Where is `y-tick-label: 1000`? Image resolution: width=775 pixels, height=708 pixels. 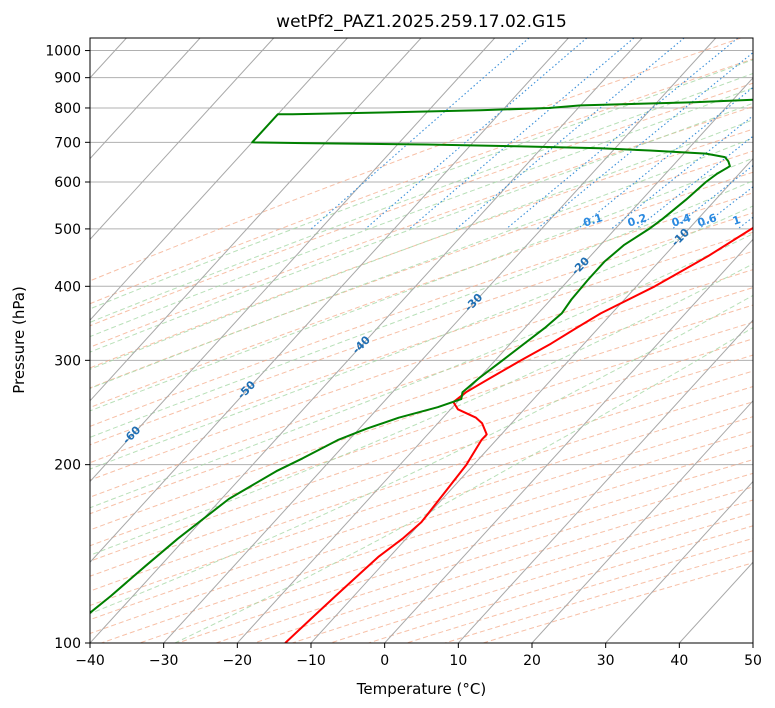
y-tick-label: 1000 is located at coordinates (63, 52).